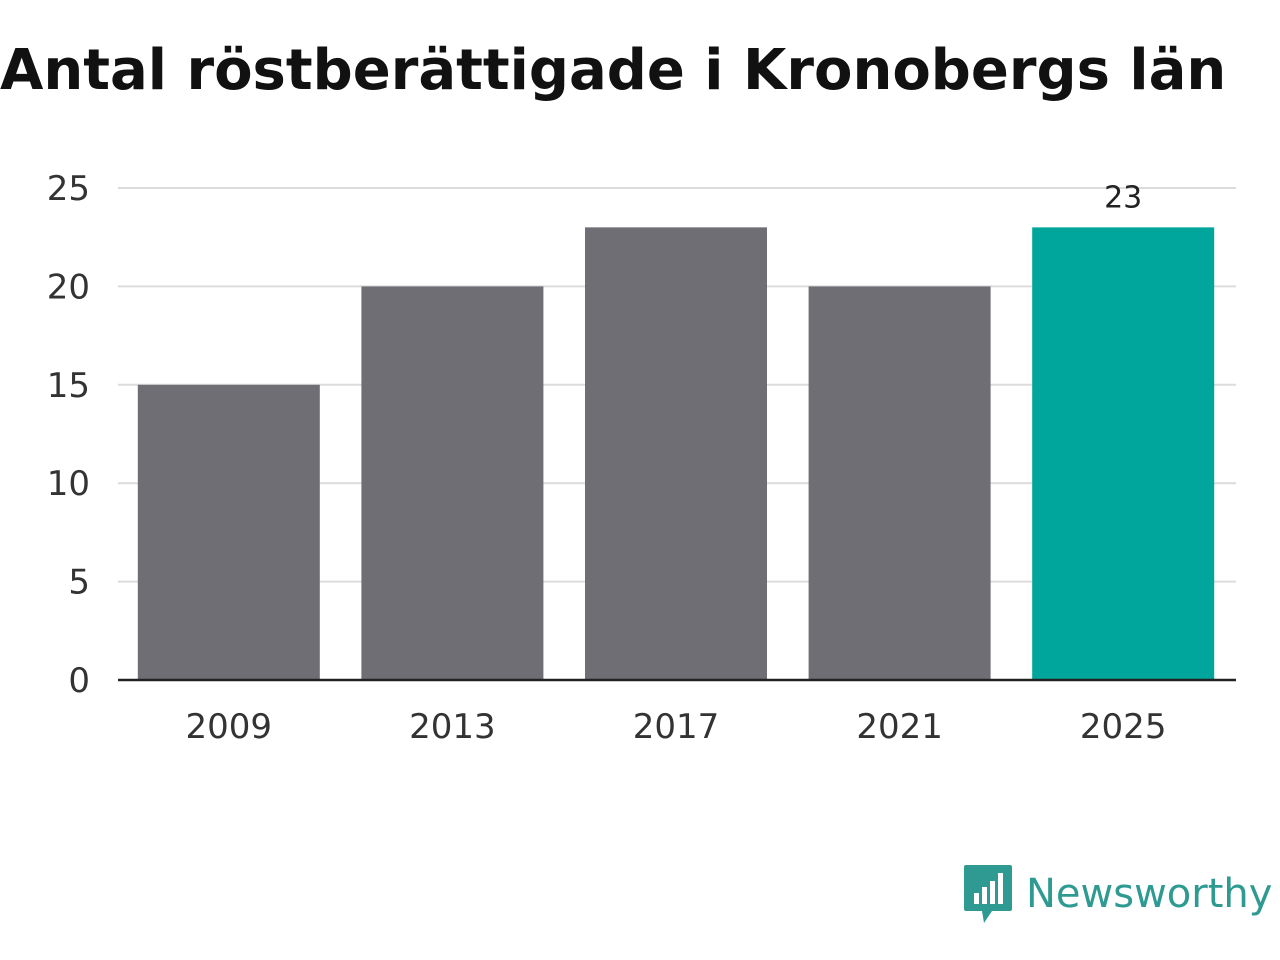 The height and width of the screenshot is (960, 1280). I want to click on newsworthy-logo-icon, so click(988, 894).